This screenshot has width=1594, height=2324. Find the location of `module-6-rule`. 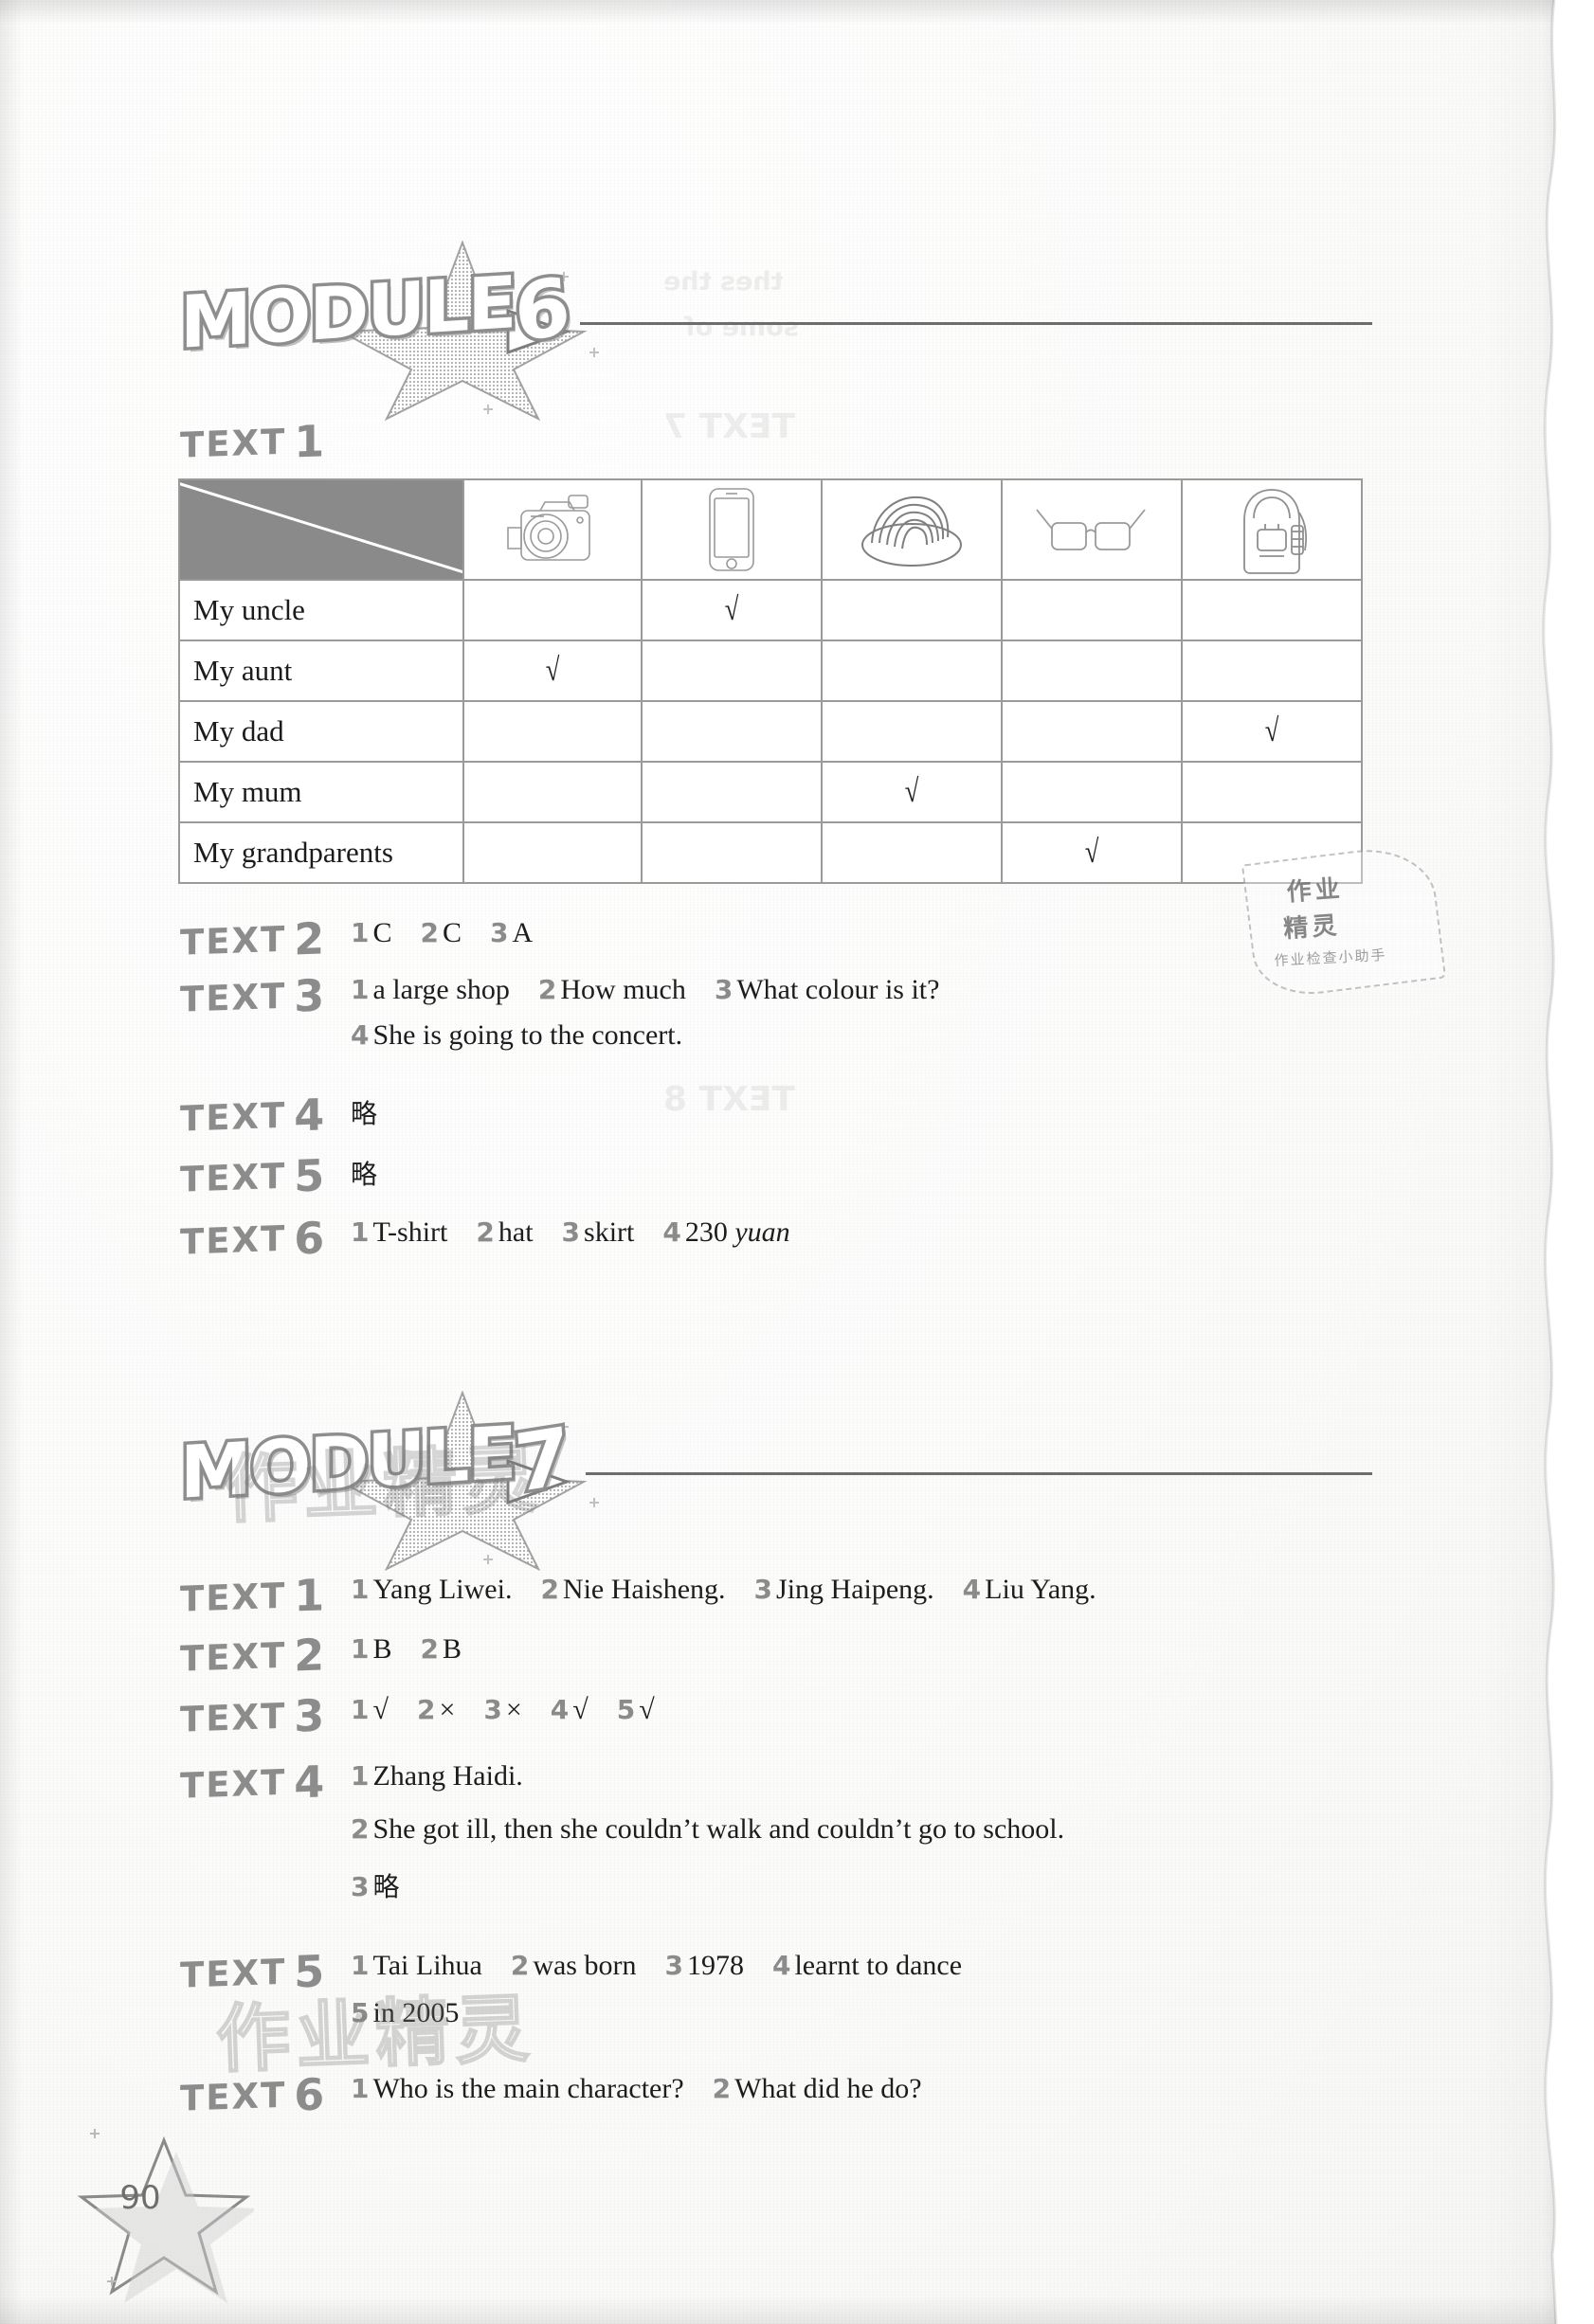

module-6-rule is located at coordinates (976, 323).